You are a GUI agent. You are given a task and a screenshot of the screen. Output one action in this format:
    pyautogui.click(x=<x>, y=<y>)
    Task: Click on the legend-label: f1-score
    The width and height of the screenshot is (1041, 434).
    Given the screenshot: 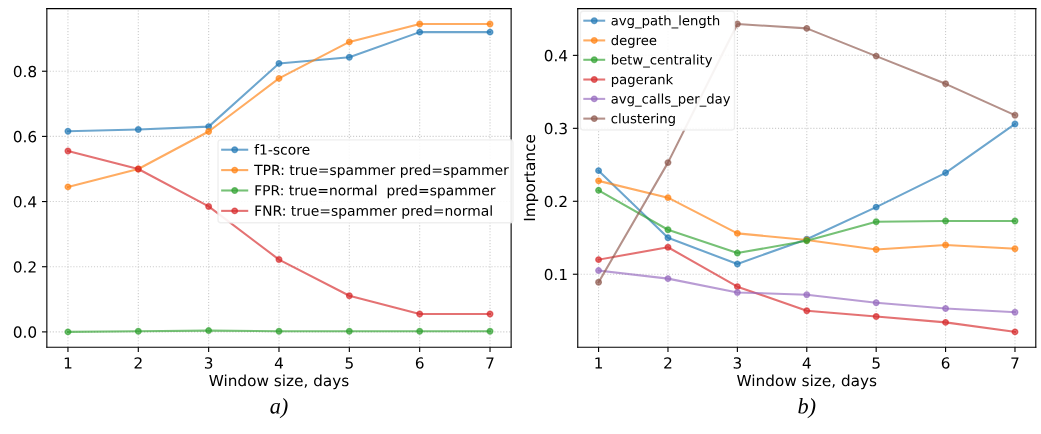 What is the action you would take?
    pyautogui.click(x=282, y=149)
    